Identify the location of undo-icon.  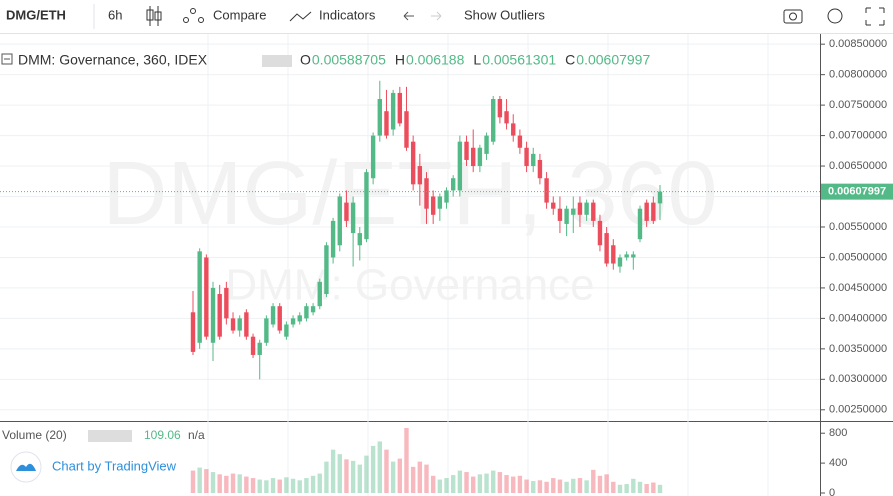
(408, 16).